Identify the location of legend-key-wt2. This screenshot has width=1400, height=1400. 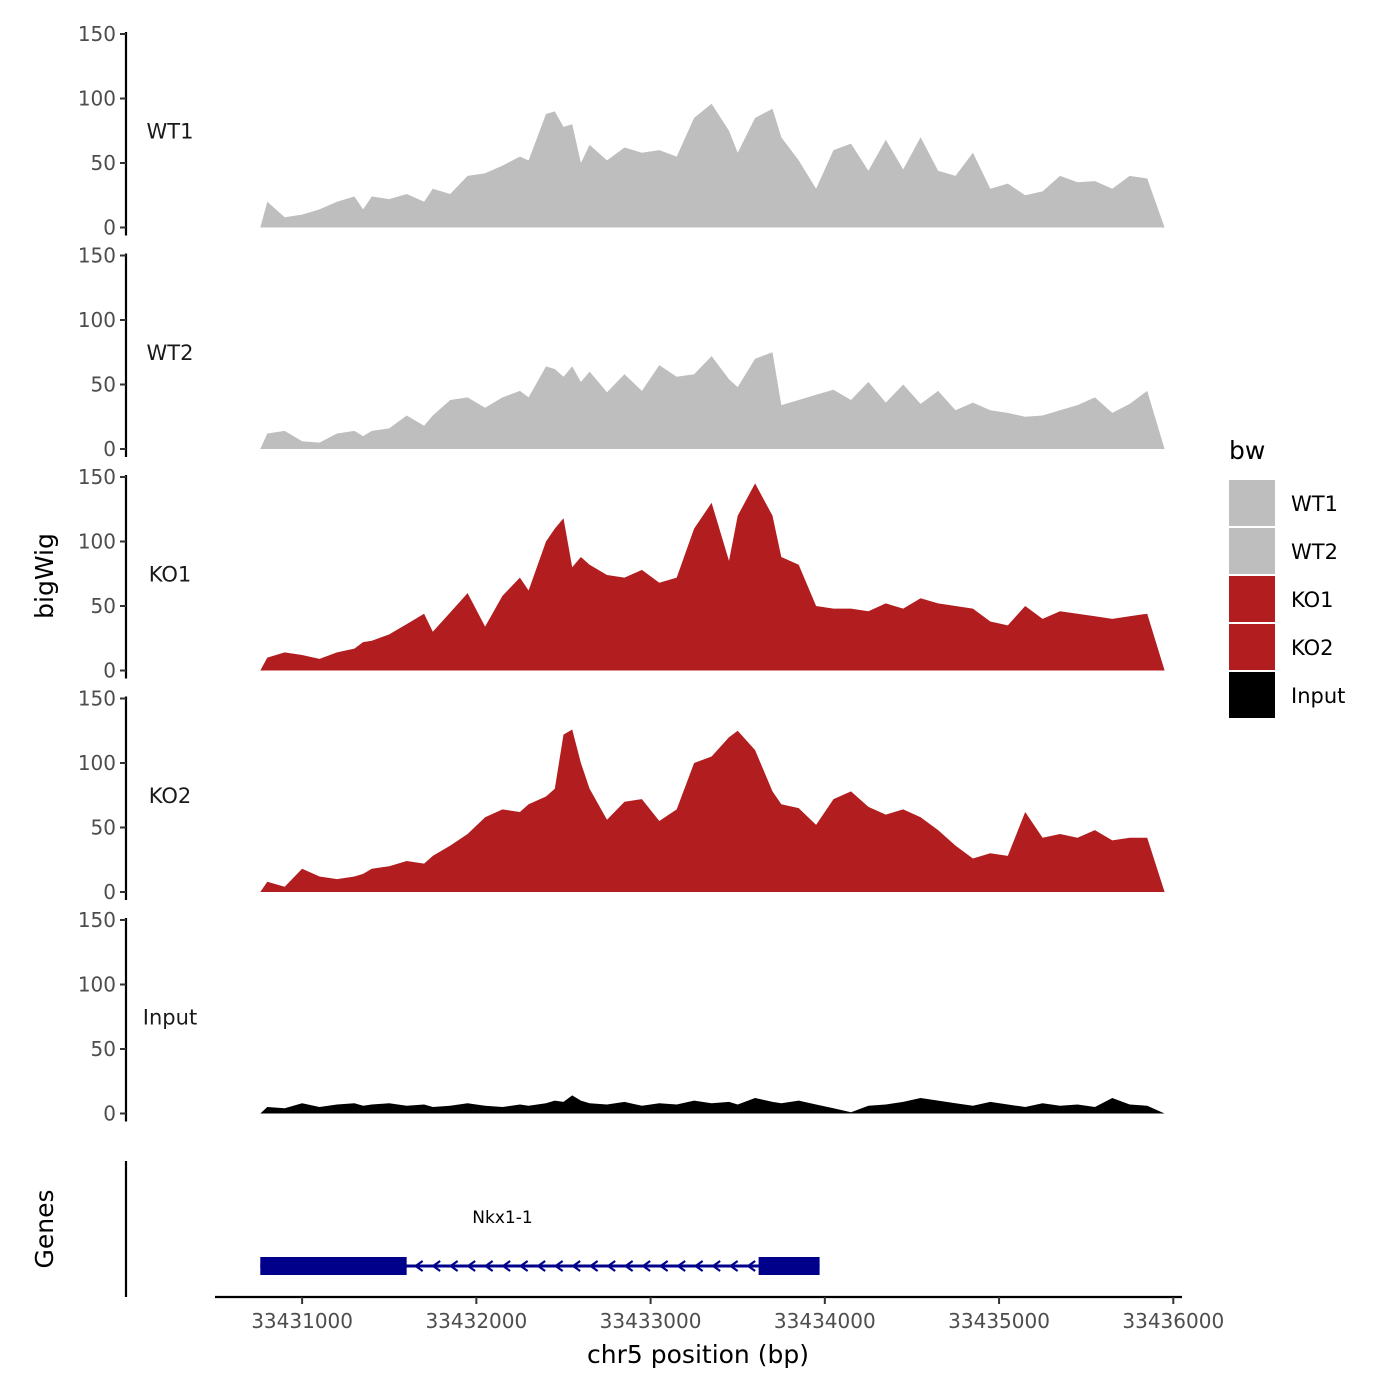
(1252, 551).